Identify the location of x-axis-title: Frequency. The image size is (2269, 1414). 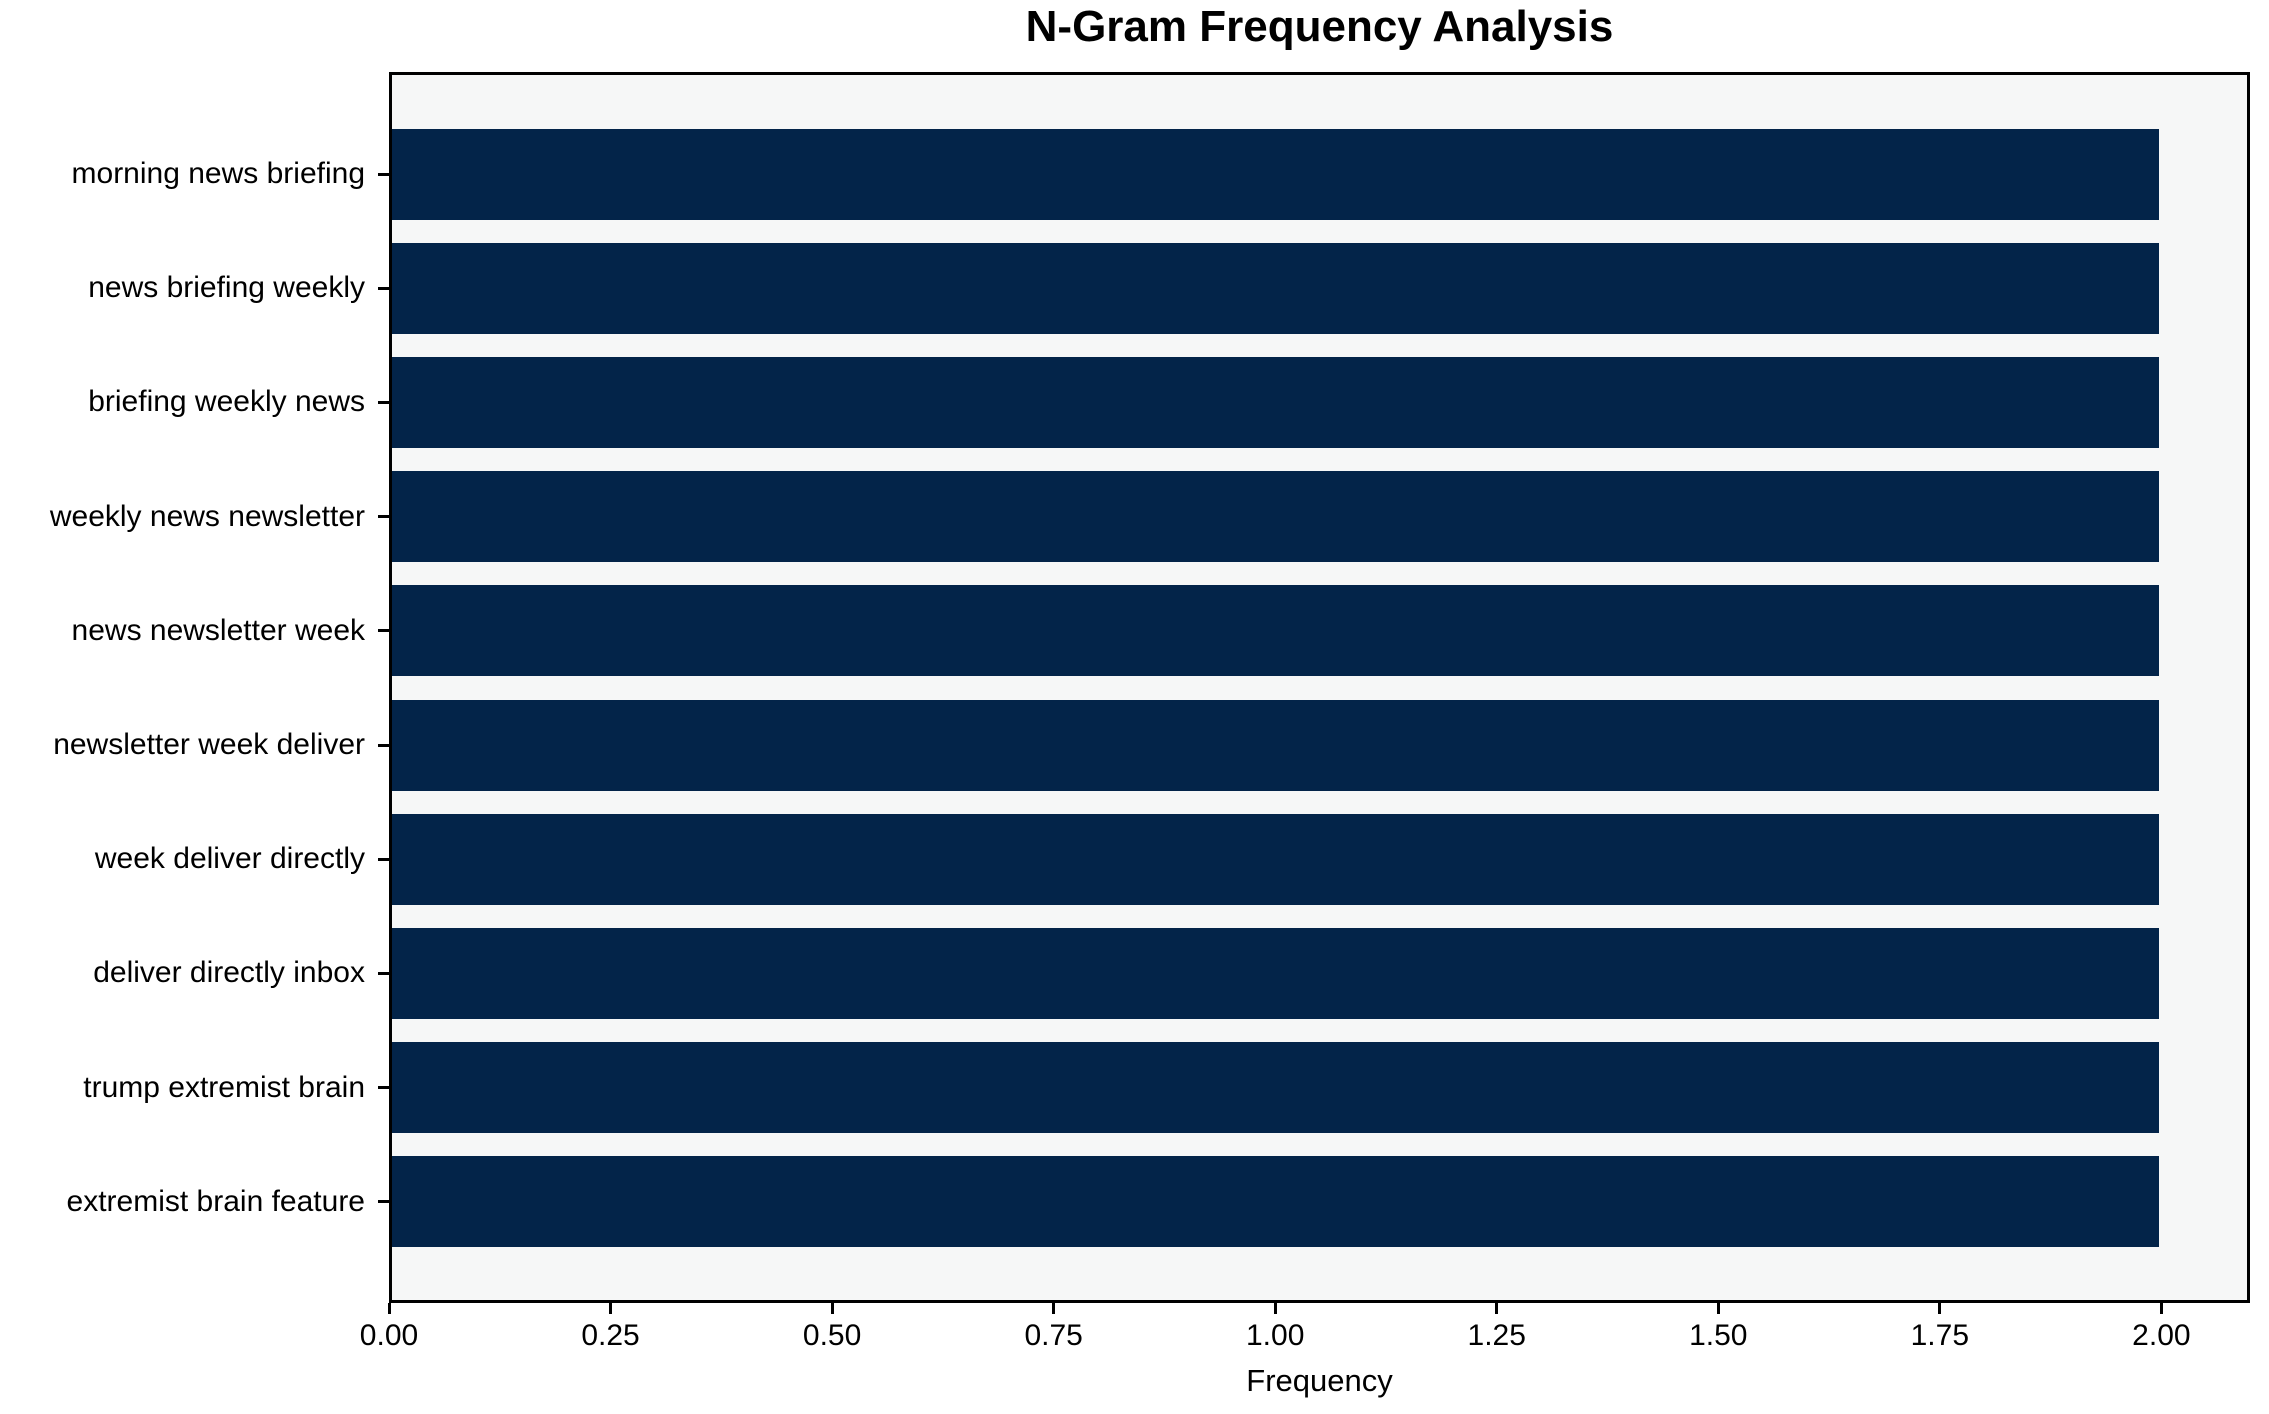
(1319, 1380).